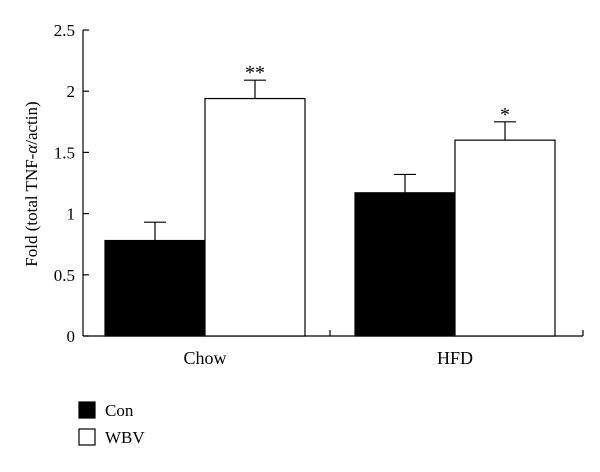 The image size is (600, 472). What do you see at coordinates (64, 152) in the screenshot?
I see `y-tick-label: 1.5` at bounding box center [64, 152].